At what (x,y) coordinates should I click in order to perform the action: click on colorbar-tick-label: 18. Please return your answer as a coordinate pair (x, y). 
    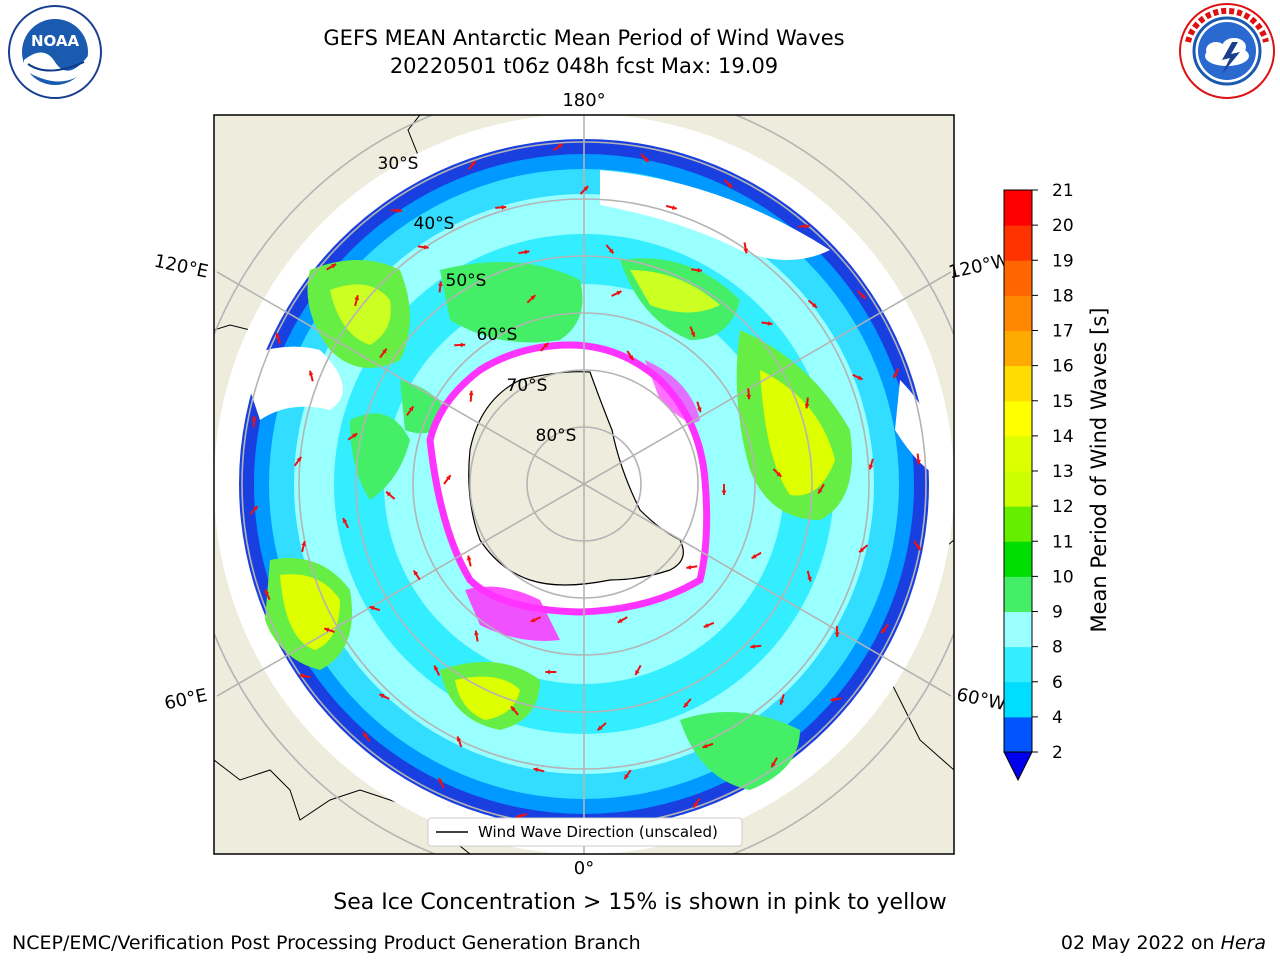
    Looking at the image, I should click on (1063, 296).